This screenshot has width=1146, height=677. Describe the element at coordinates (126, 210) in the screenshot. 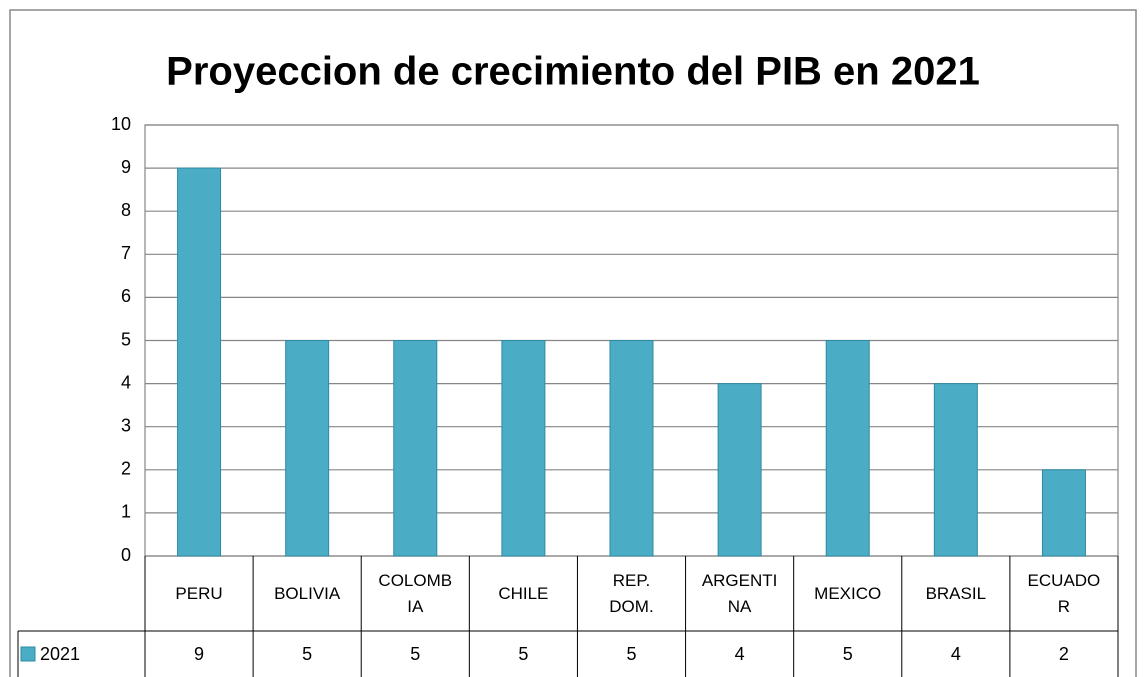

I see `y-tick-label: 8` at that location.